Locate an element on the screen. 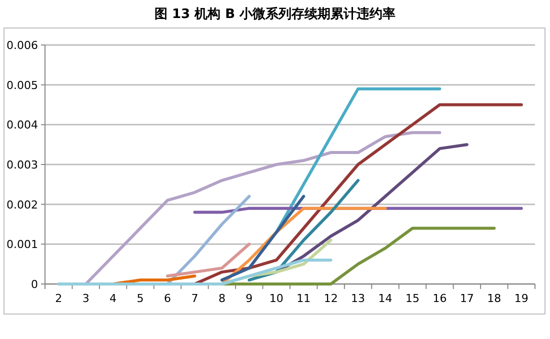 The width and height of the screenshot is (550, 339). x-tick-label: 5 is located at coordinates (140, 298).